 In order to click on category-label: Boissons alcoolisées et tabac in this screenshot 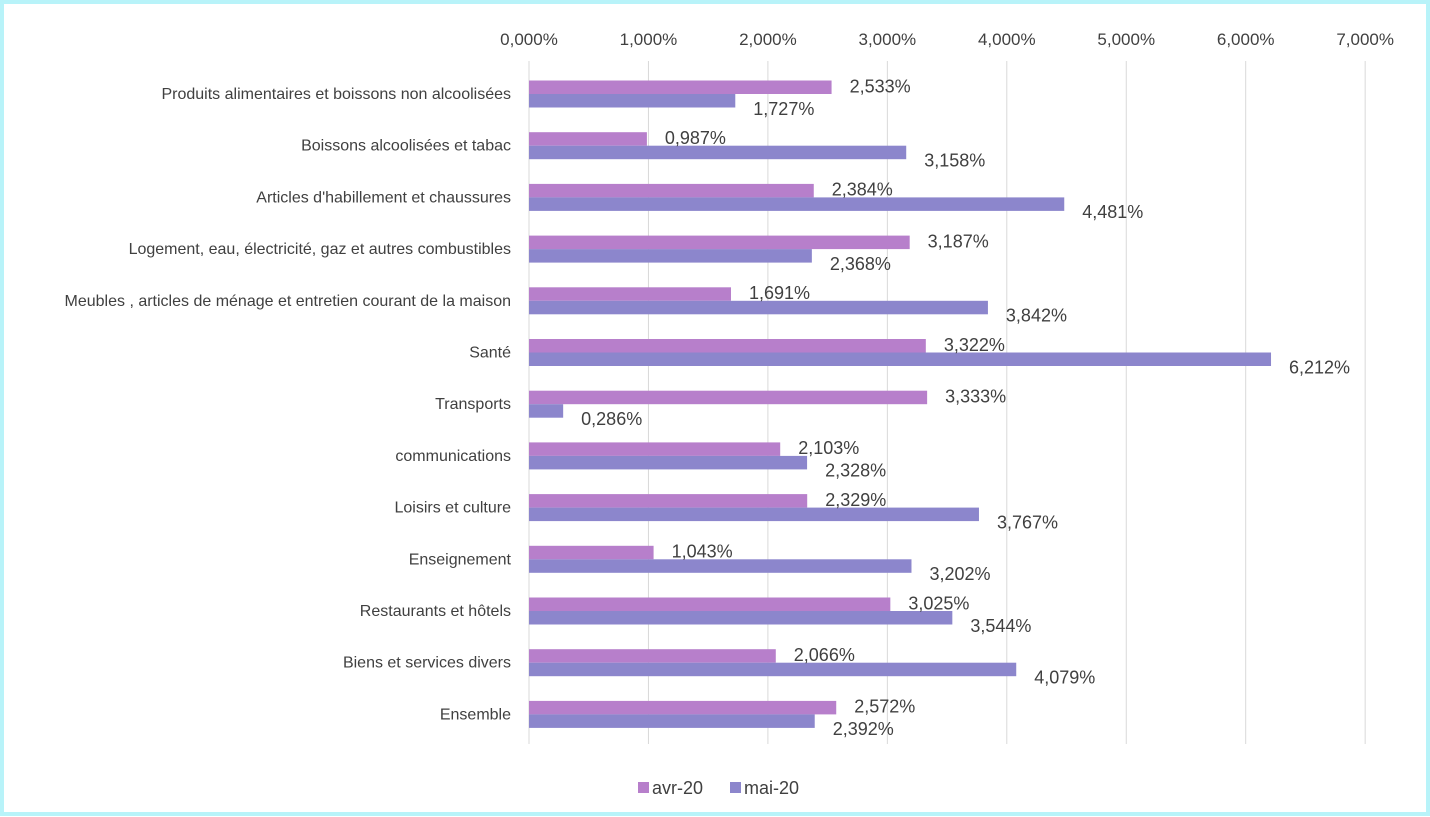, I will do `click(406, 146)`.